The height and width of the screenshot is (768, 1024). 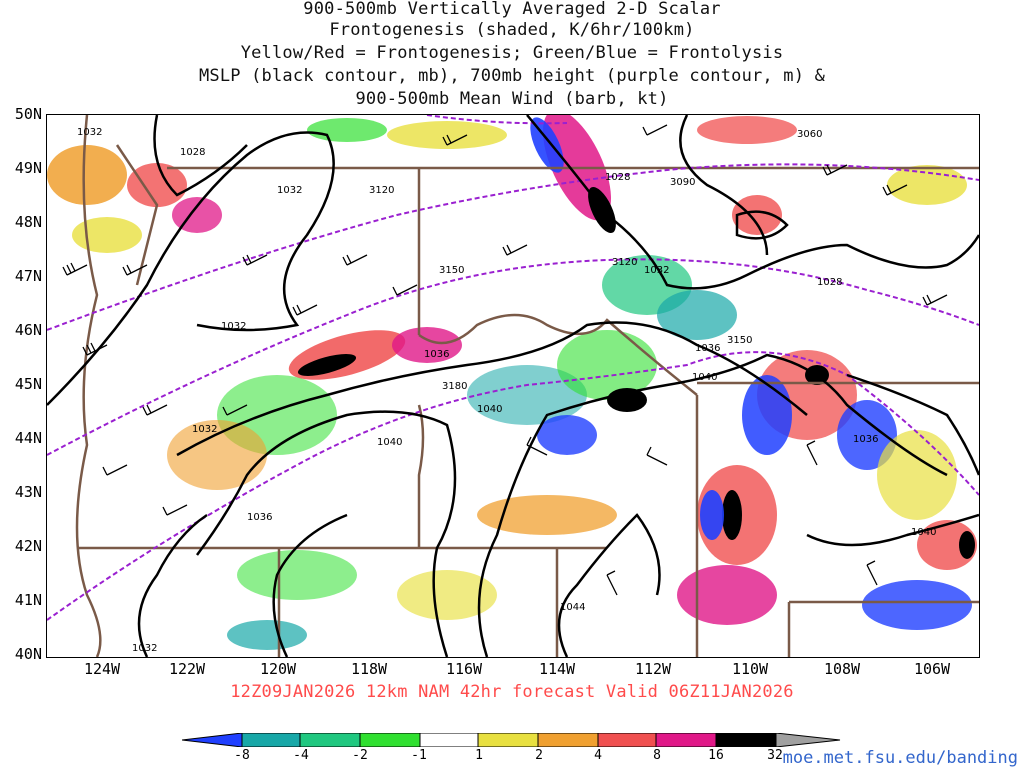 What do you see at coordinates (28, 546) in the screenshot?
I see `lat-label: 42N` at bounding box center [28, 546].